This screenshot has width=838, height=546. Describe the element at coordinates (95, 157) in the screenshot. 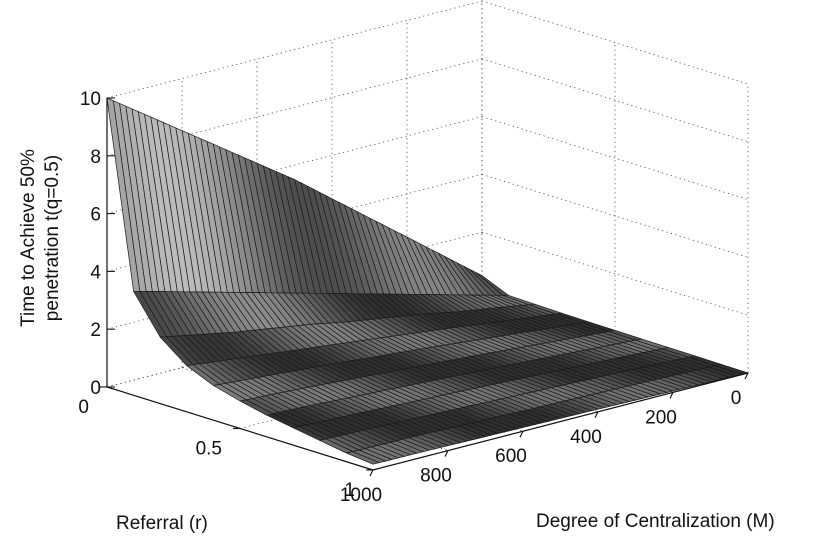

I see `z-tick-label: 8` at that location.